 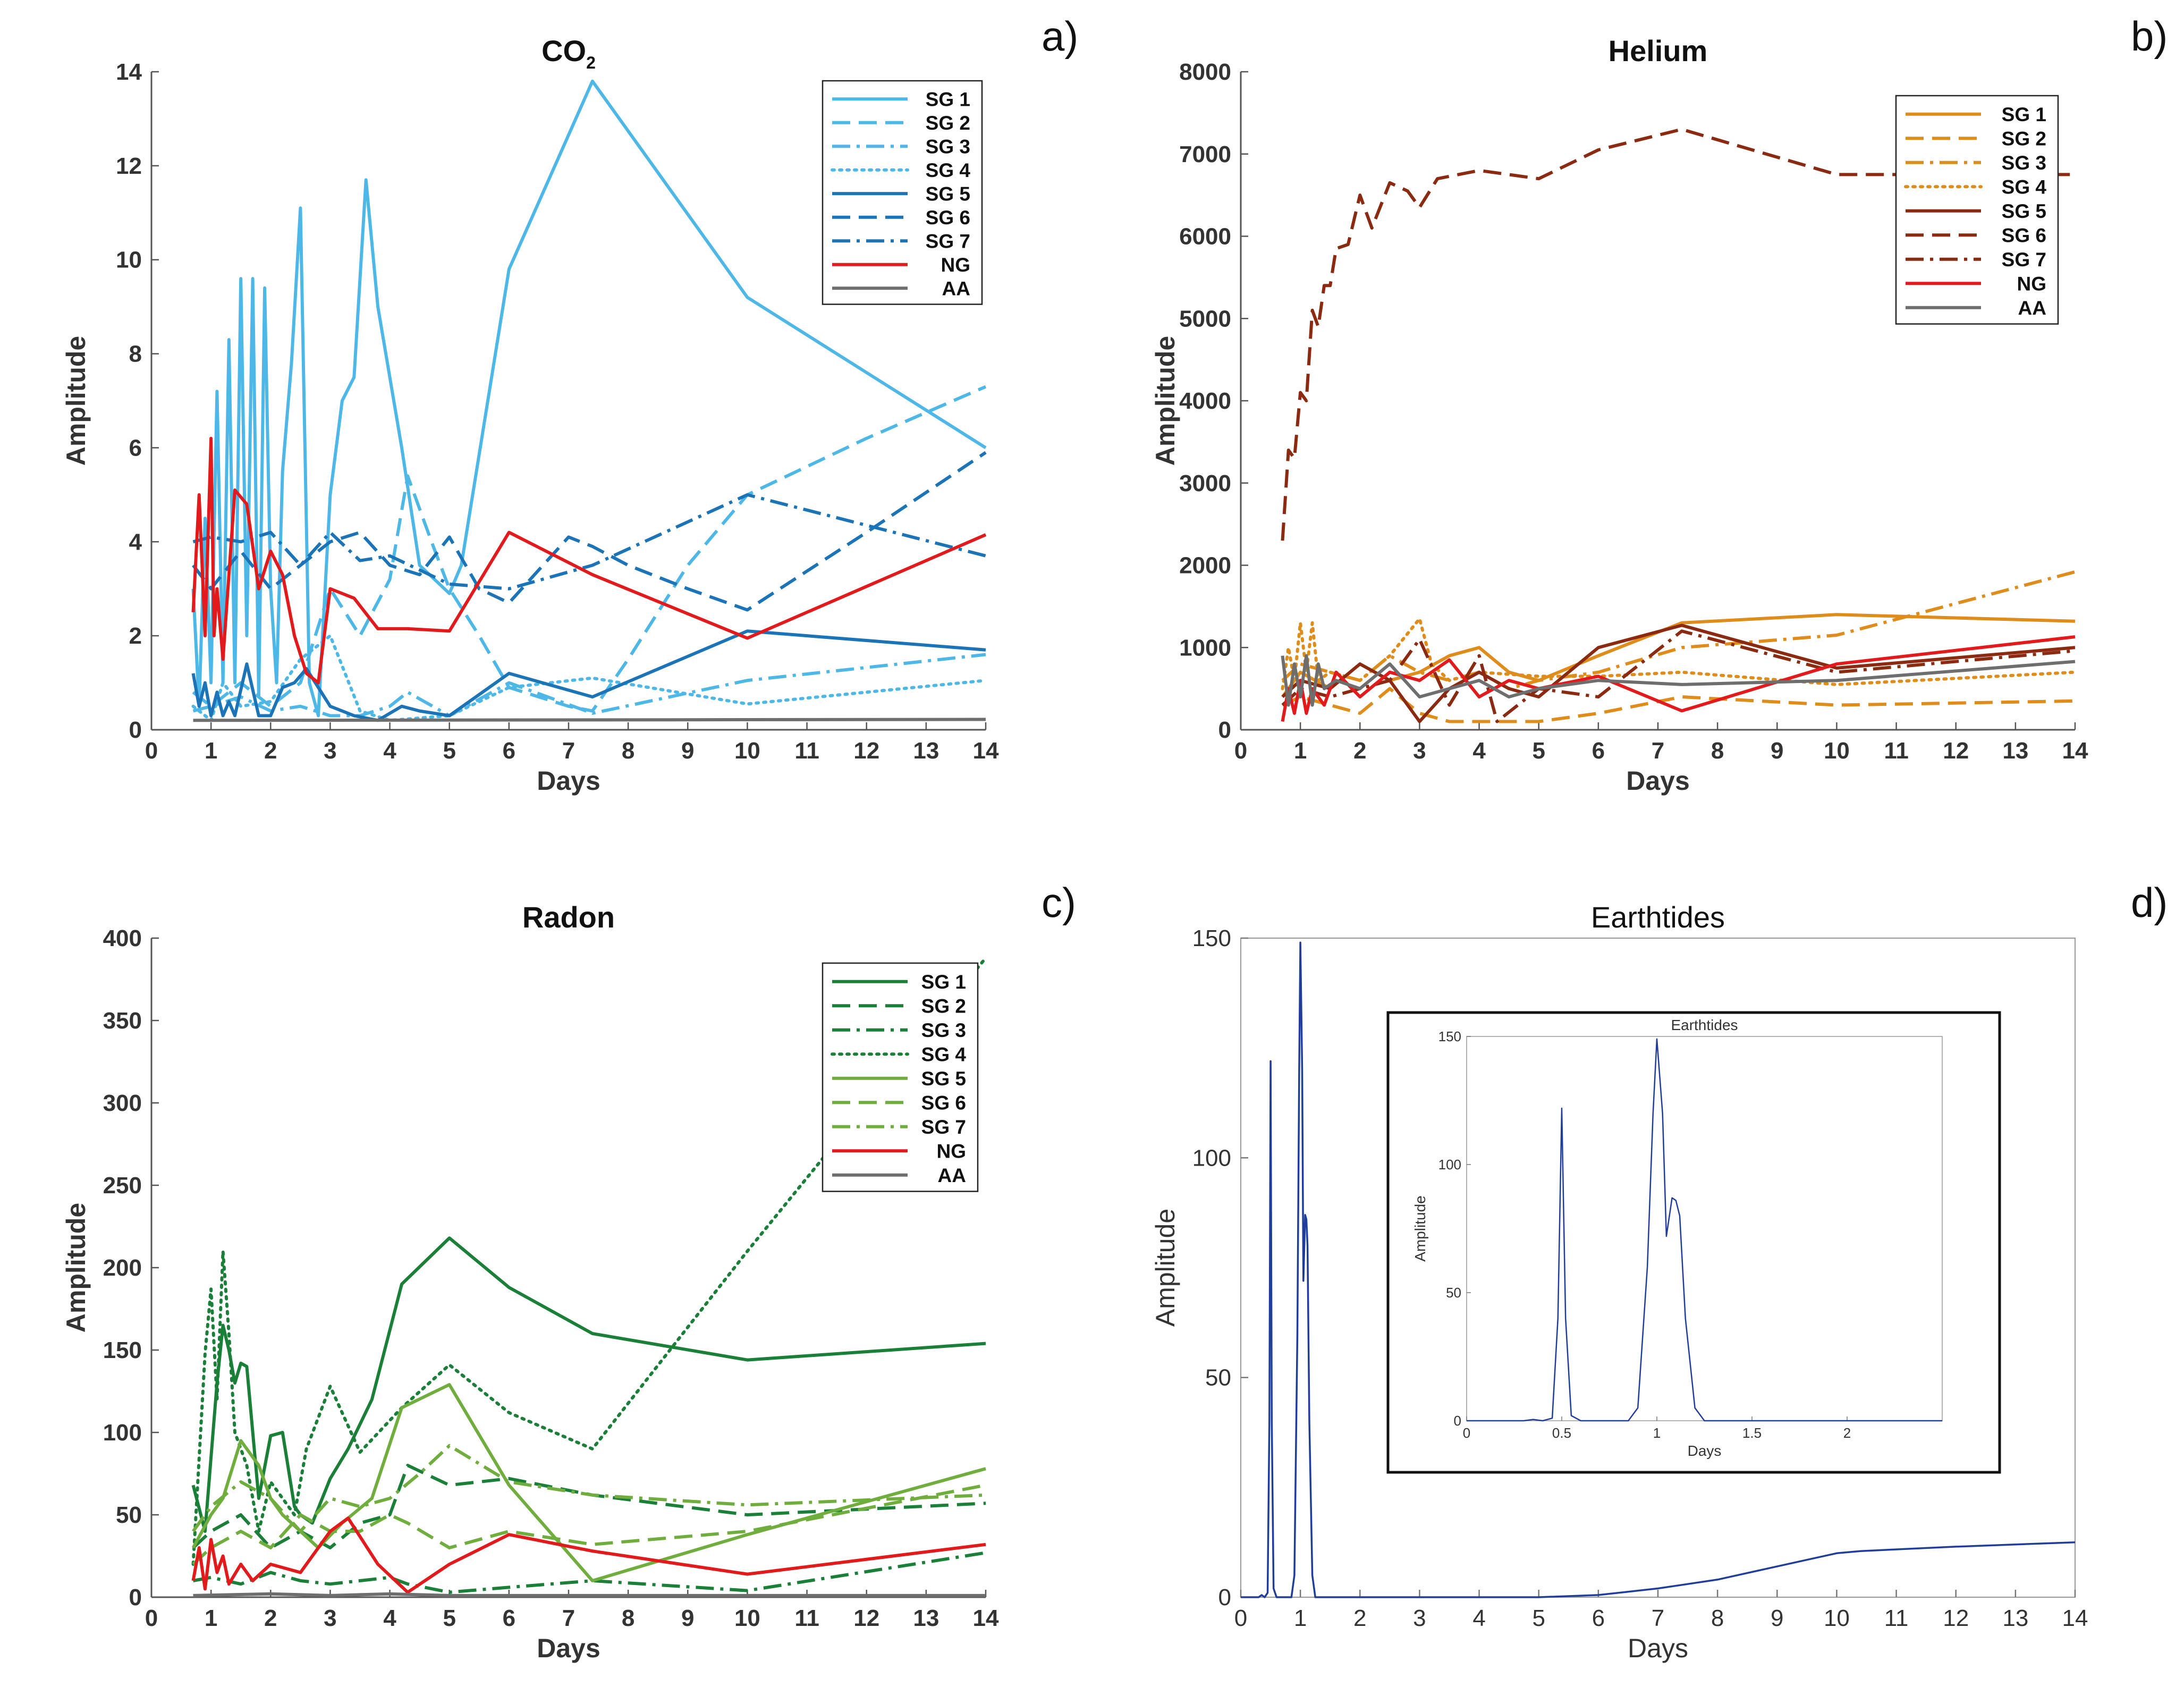 I want to click on y-tick-label: 2, so click(x=135, y=636).